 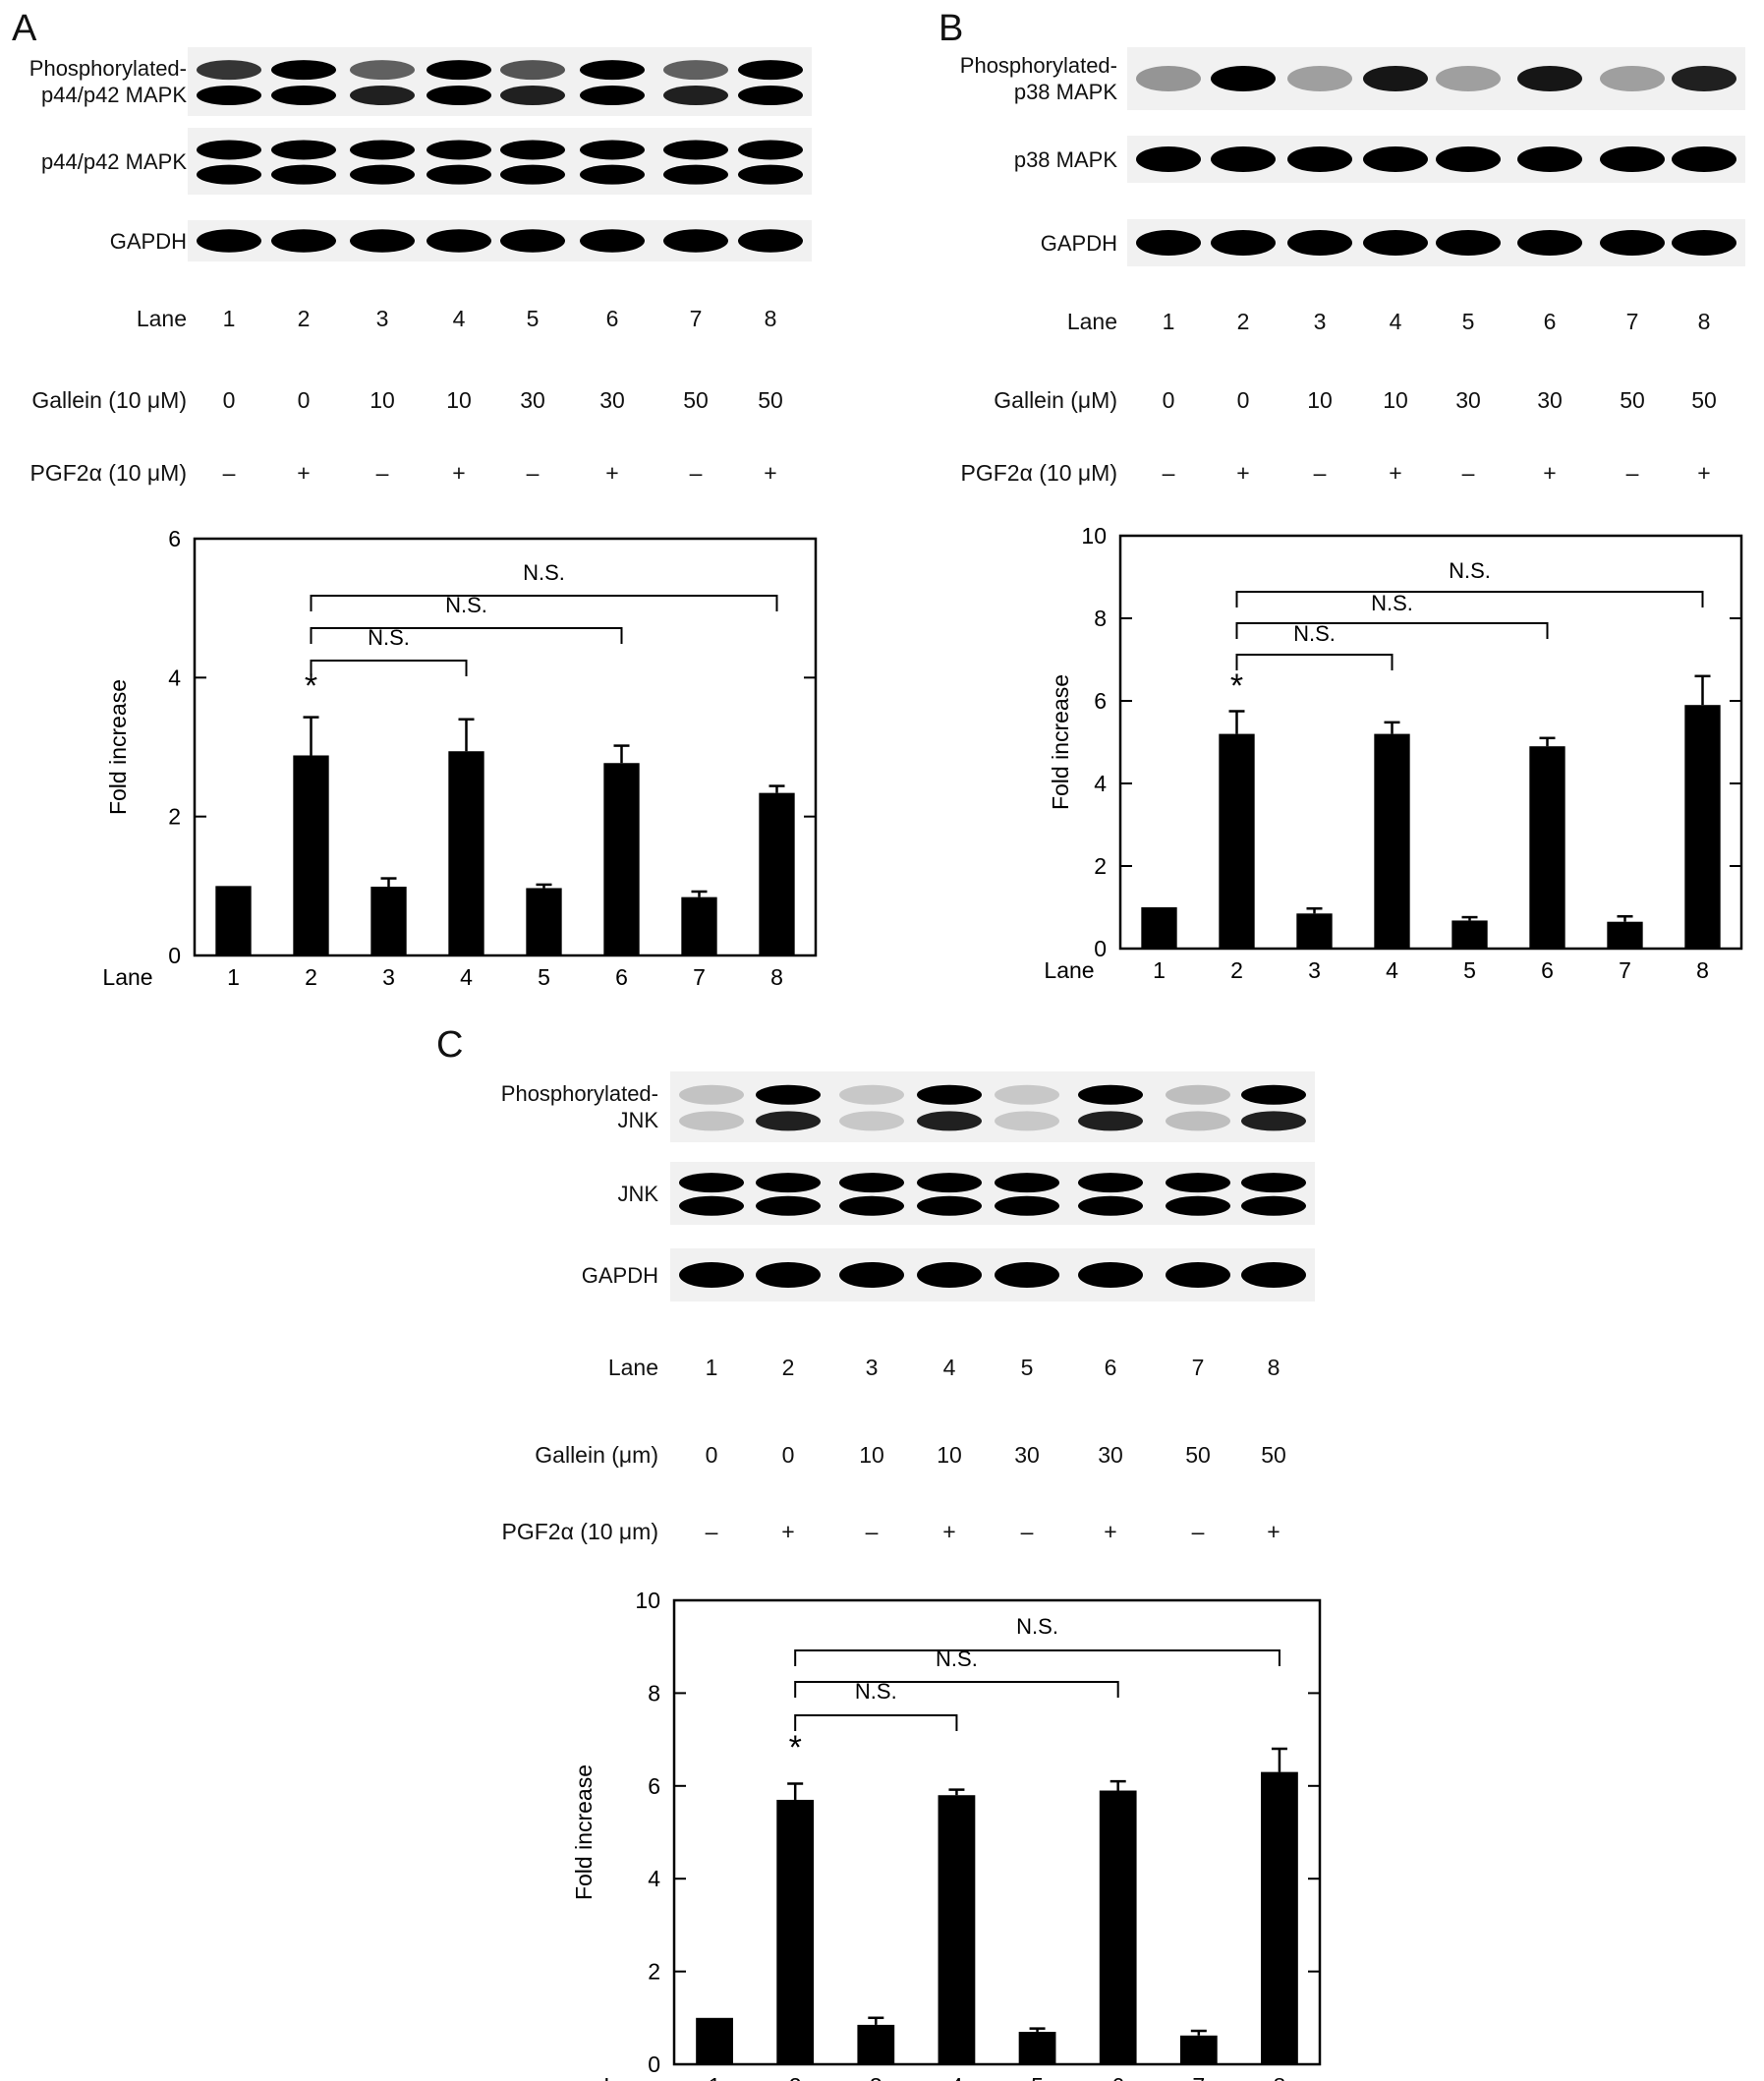 I want to click on x-axis-title: Lane, so click(x=1069, y=970).